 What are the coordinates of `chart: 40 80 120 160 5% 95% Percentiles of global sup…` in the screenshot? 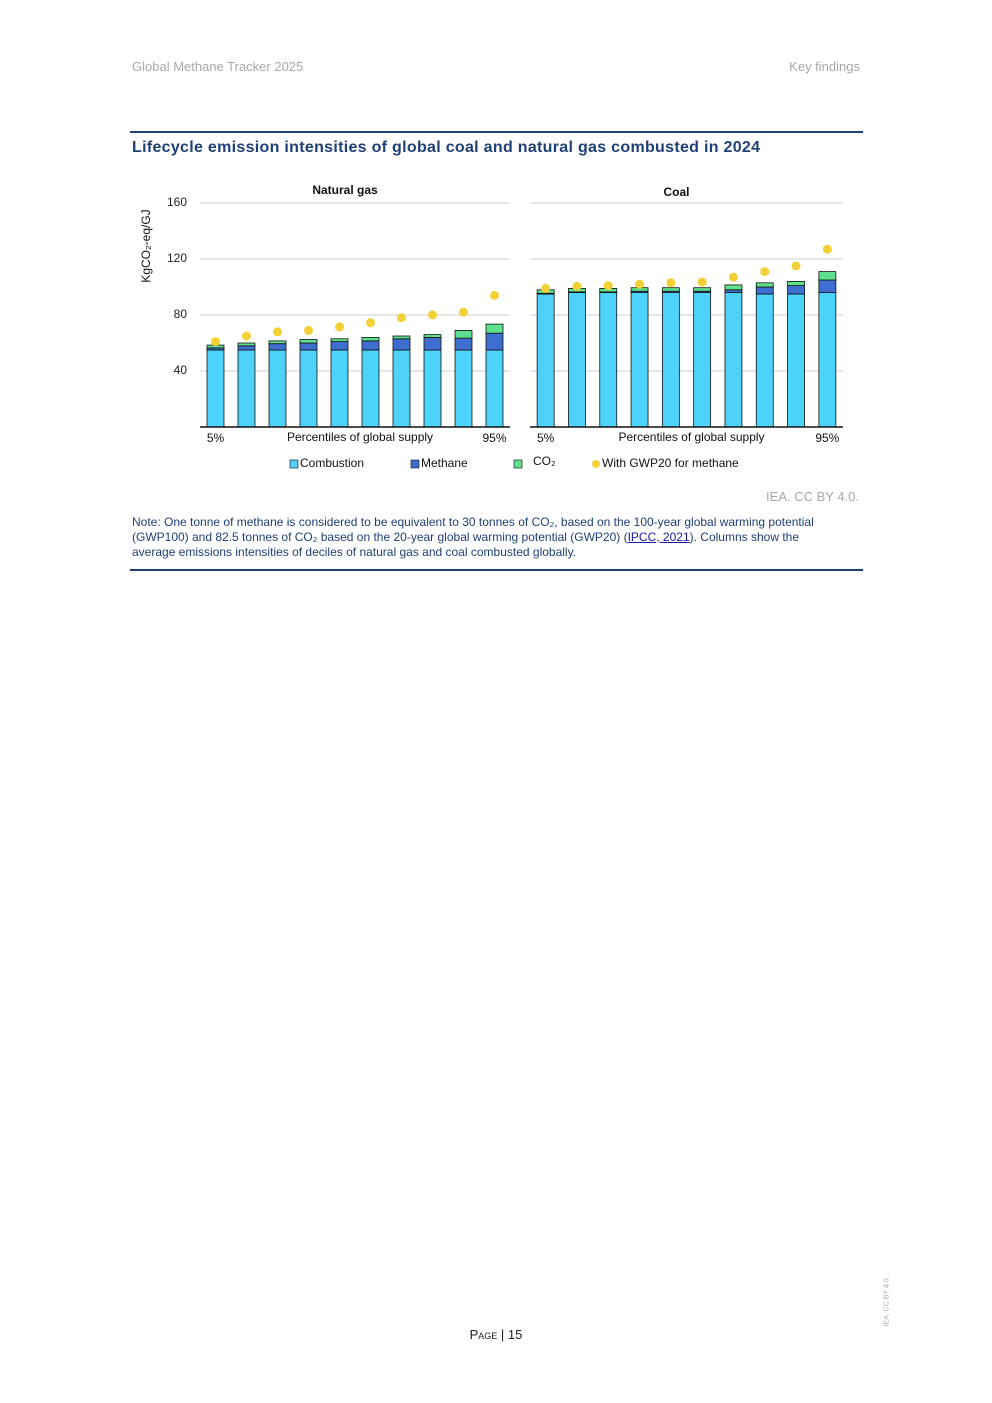 It's located at (491, 326).